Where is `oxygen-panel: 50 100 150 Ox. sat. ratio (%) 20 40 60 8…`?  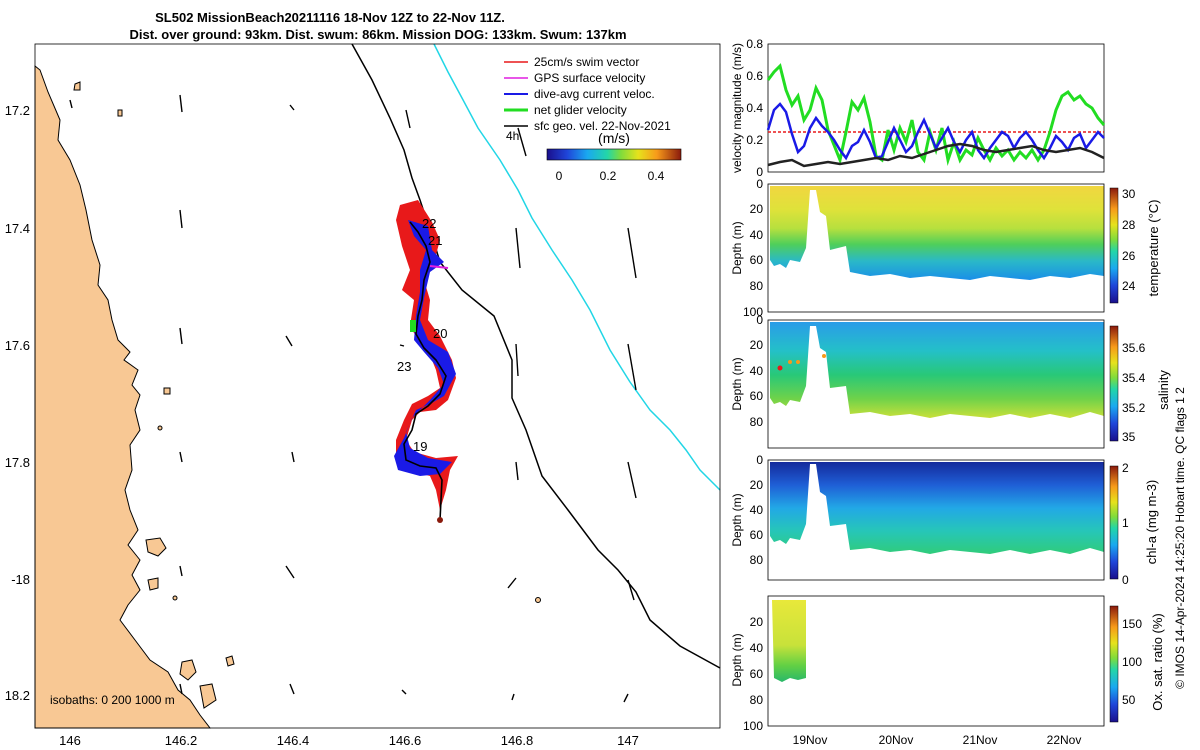
oxygen-panel: 50 100 150 Ox. sat. ratio (%) 20 40 60 8… is located at coordinates (947, 664).